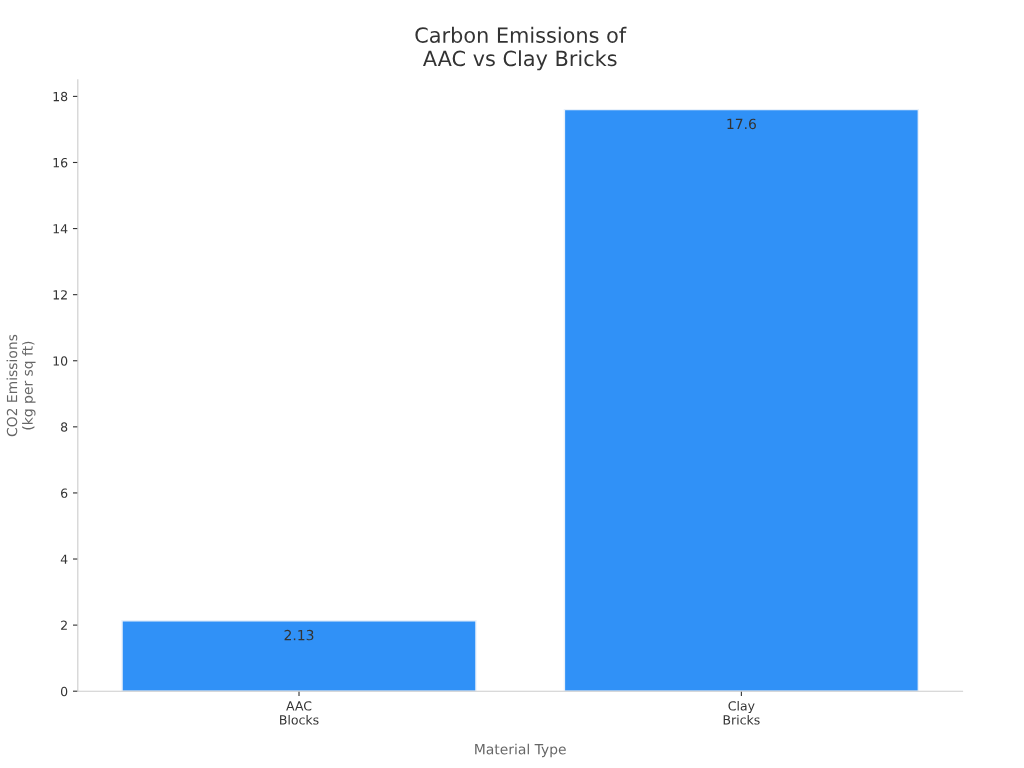  I want to click on data-label: 17.6, so click(741, 124).